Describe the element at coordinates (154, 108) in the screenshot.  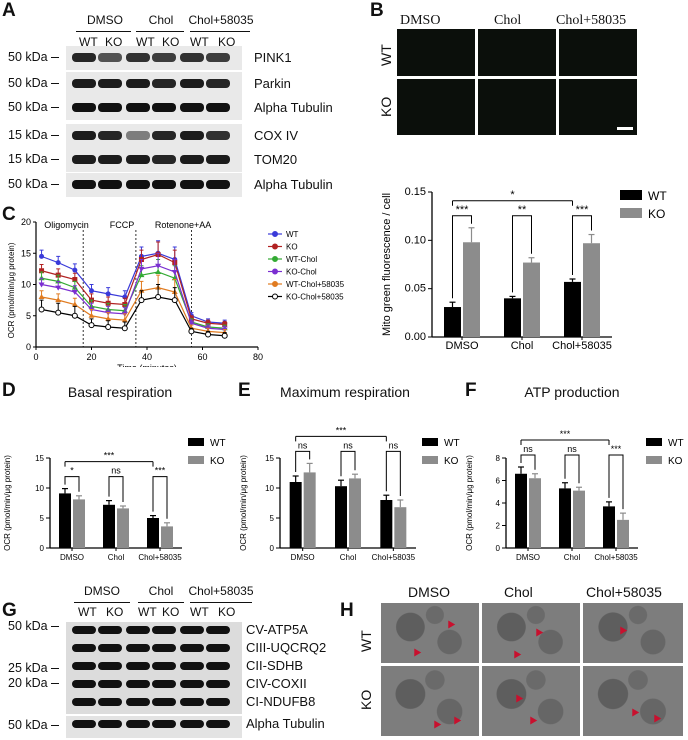
I see `blot-row-alpha-tubulin` at that location.